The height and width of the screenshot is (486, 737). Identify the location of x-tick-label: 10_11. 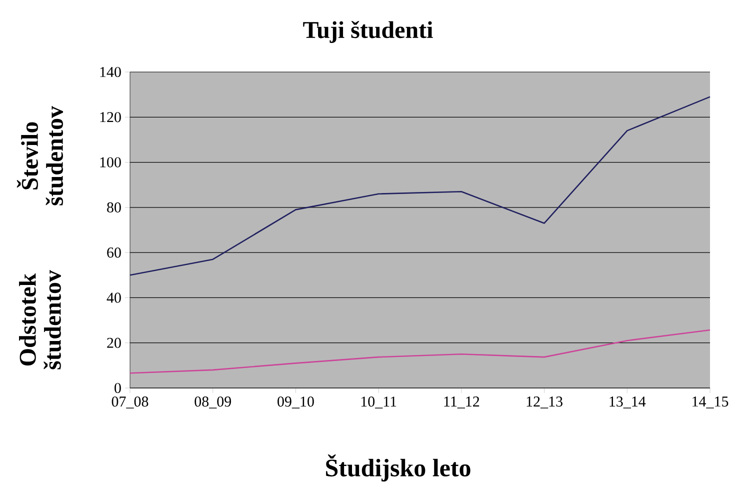
(378, 402).